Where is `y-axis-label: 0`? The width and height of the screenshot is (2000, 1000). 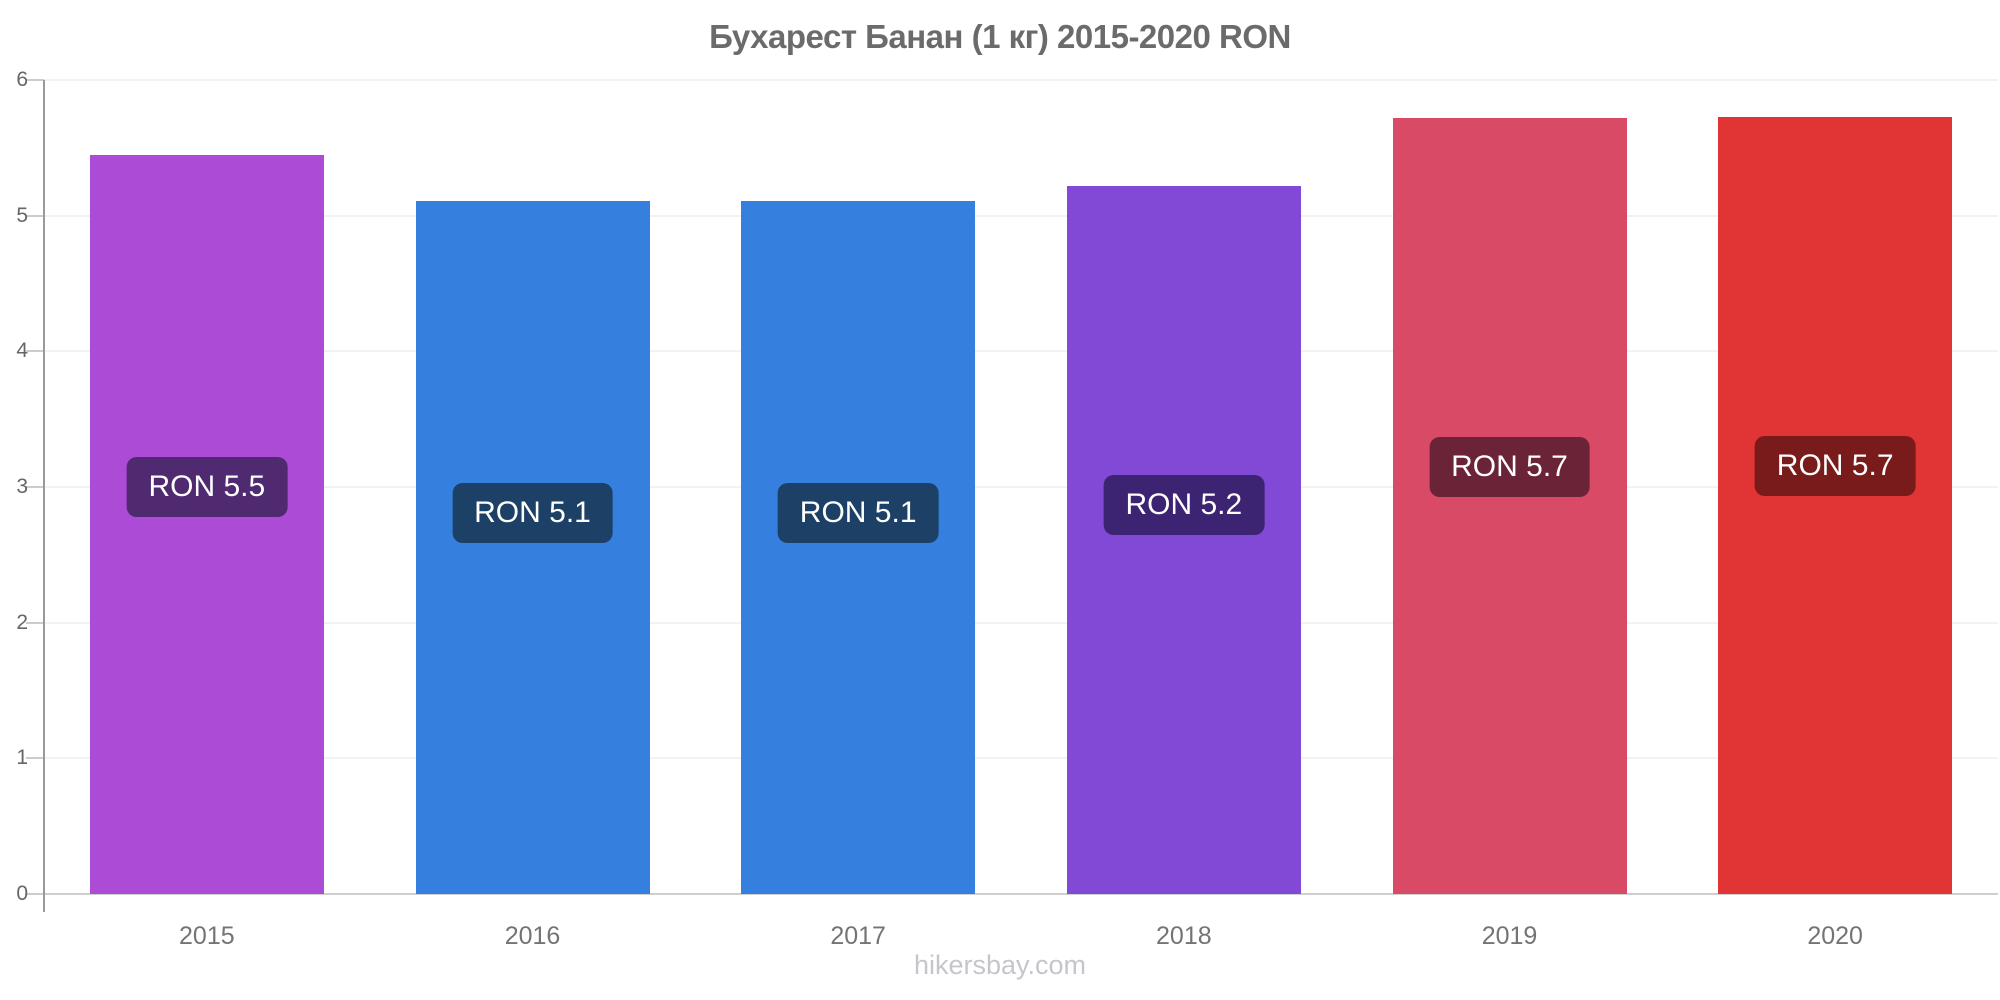
y-axis-label: 0 is located at coordinates (22, 893).